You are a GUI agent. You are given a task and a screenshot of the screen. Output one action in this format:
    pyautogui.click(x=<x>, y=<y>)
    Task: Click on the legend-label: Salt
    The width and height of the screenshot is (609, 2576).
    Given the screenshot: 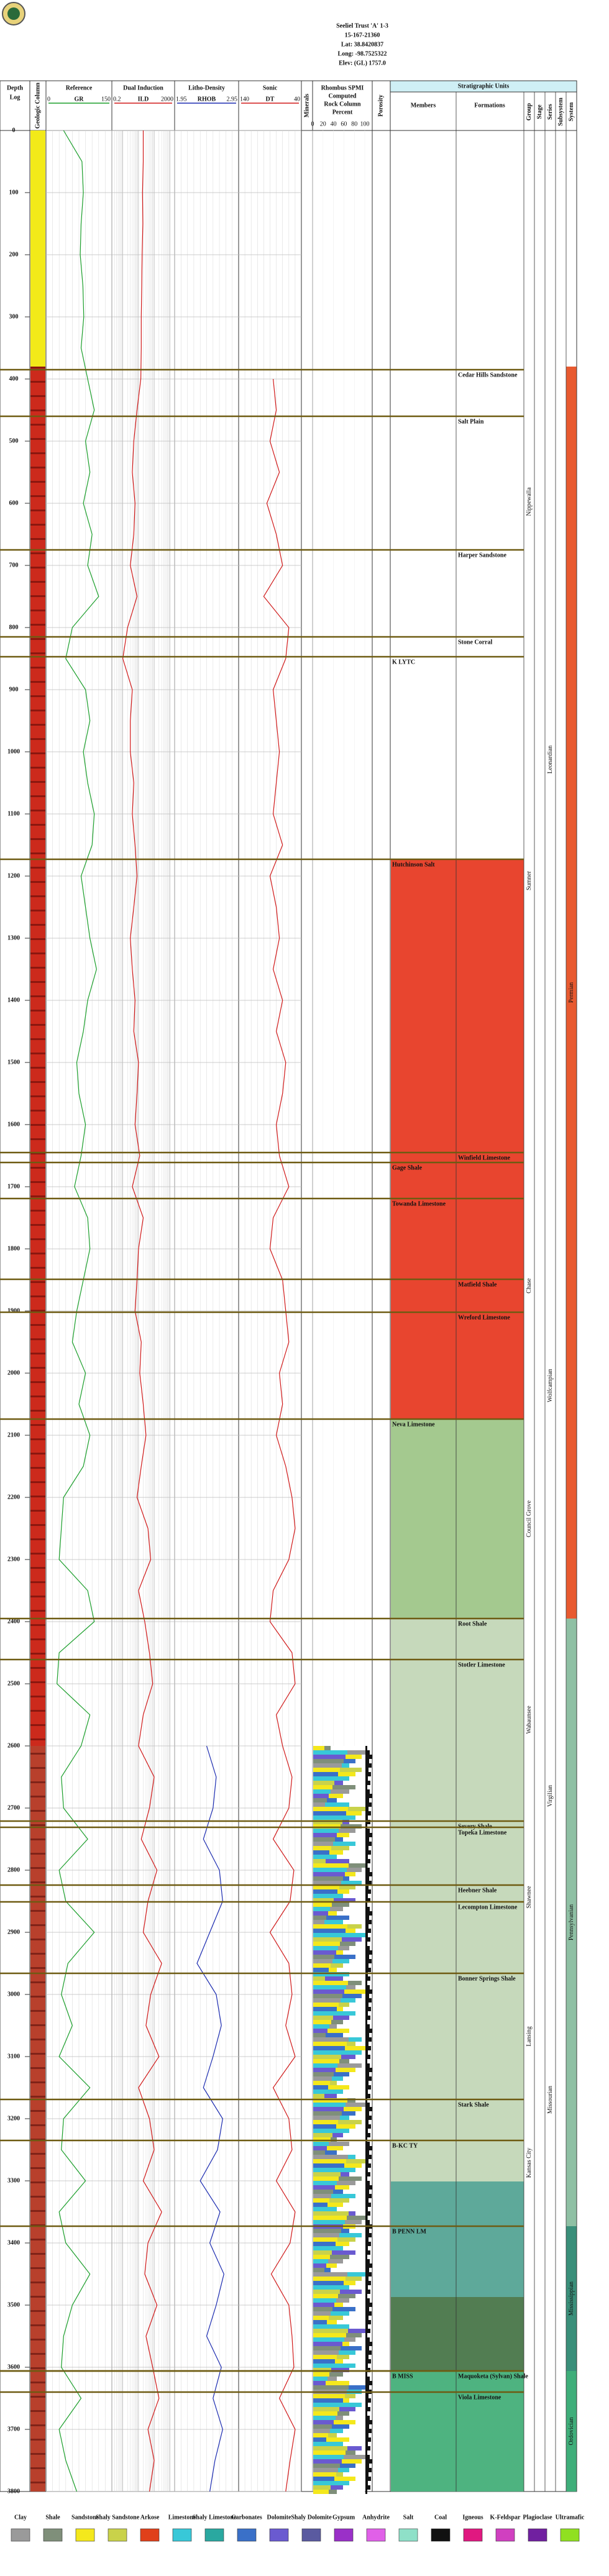 What is the action you would take?
    pyautogui.click(x=408, y=2517)
    